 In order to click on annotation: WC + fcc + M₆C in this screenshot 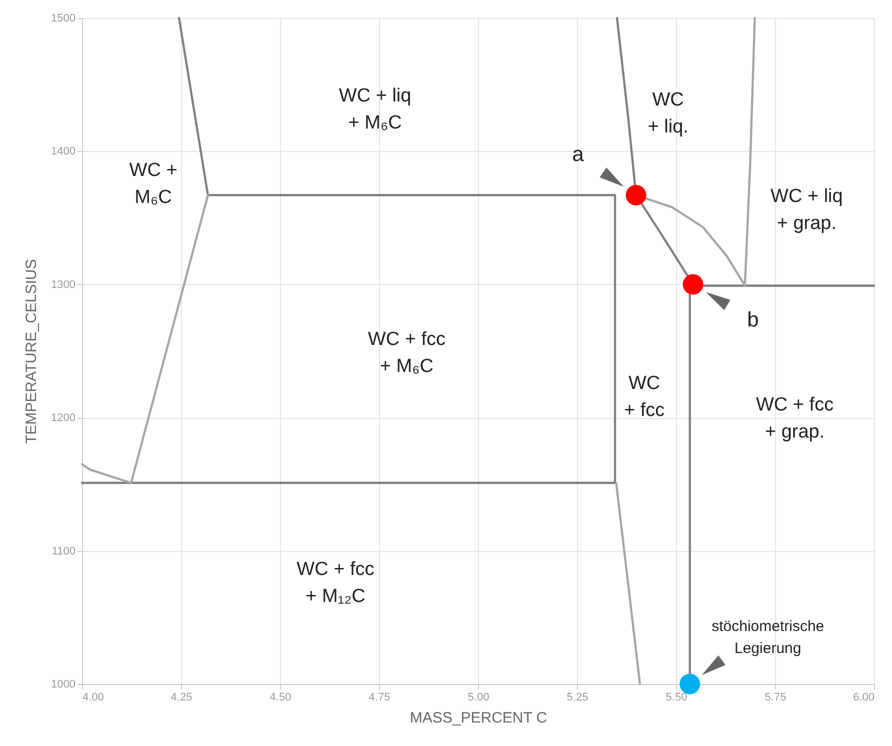, I will do `click(407, 353)`.